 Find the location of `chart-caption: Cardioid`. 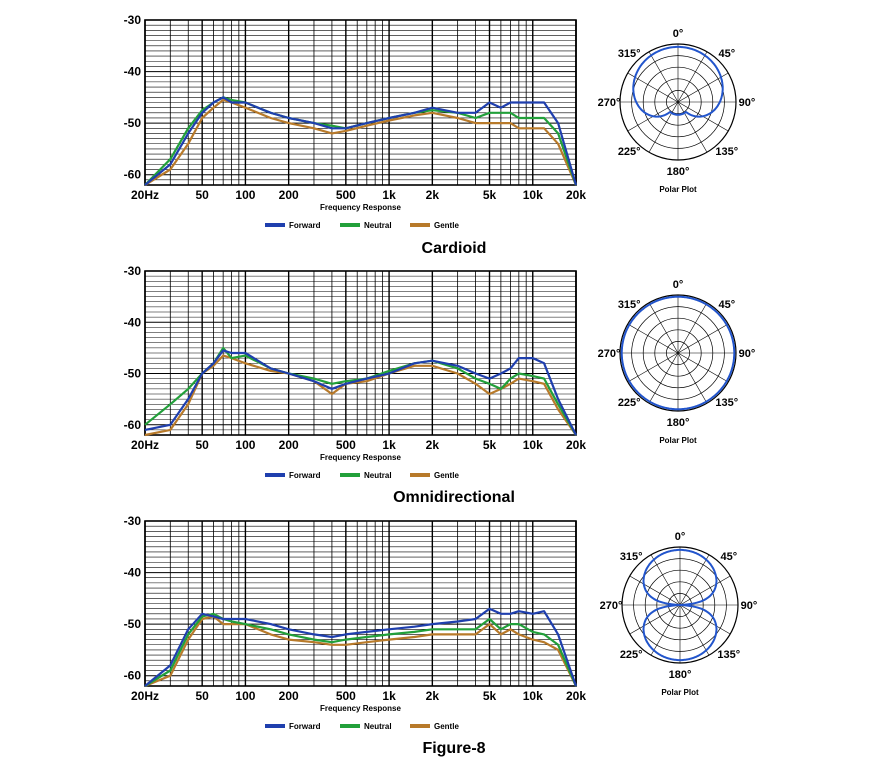

chart-caption: Cardioid is located at coordinates (454, 248).